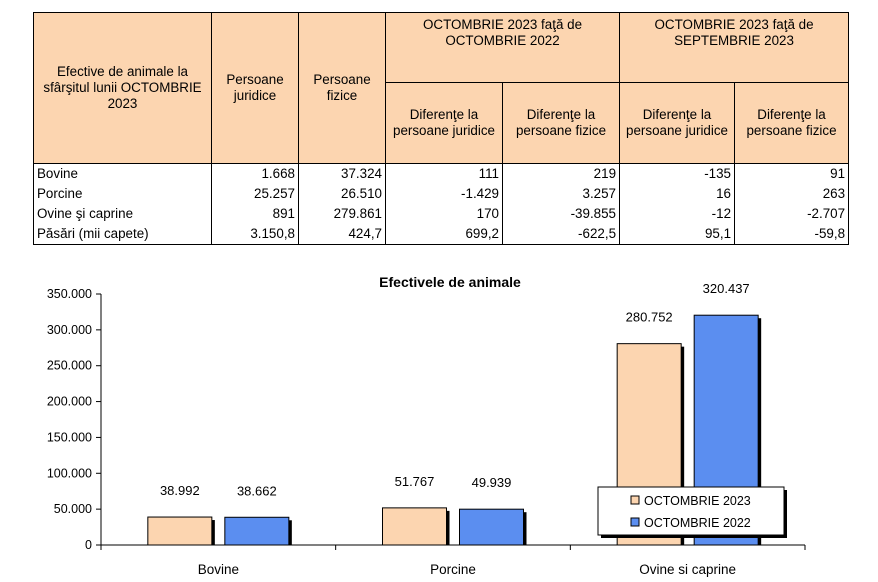 The height and width of the screenshot is (582, 878). Describe the element at coordinates (88, 545) in the screenshot. I see `y-tick-label: 0` at that location.